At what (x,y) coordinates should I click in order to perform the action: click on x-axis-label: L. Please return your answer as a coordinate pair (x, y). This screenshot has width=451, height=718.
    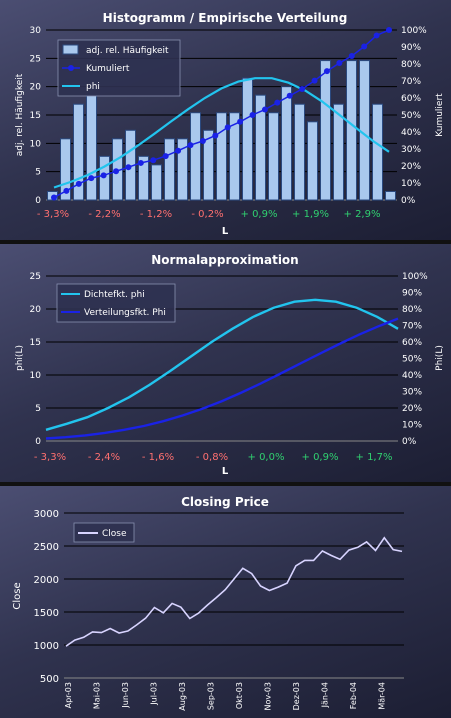
    Looking at the image, I should click on (225, 471).